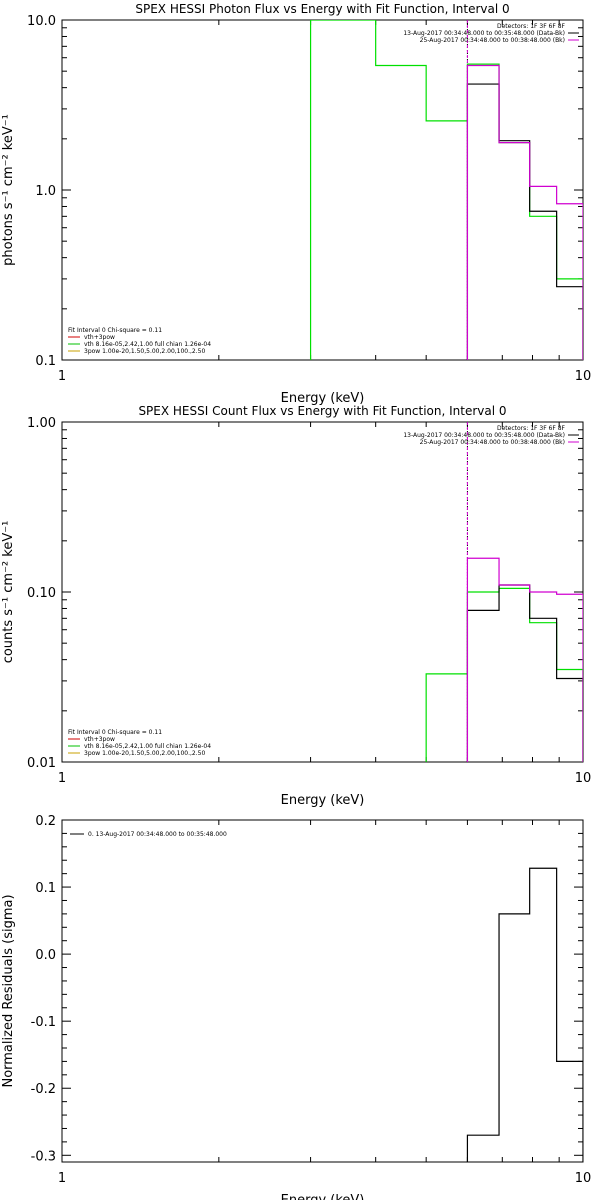 The width and height of the screenshot is (600, 1200). Describe the element at coordinates (531, 26) in the screenshot. I see `chart0-legend-topright-text: Detectors: 1F 3F 6F 8F` at that location.